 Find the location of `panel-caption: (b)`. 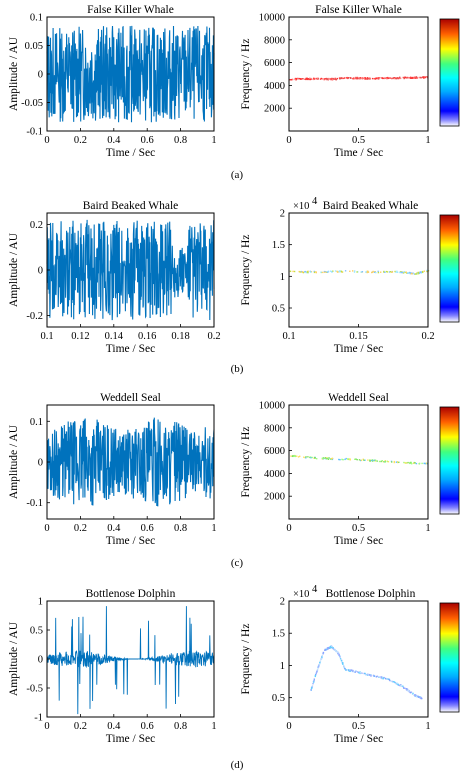

panel-caption: (b) is located at coordinates (237, 369).